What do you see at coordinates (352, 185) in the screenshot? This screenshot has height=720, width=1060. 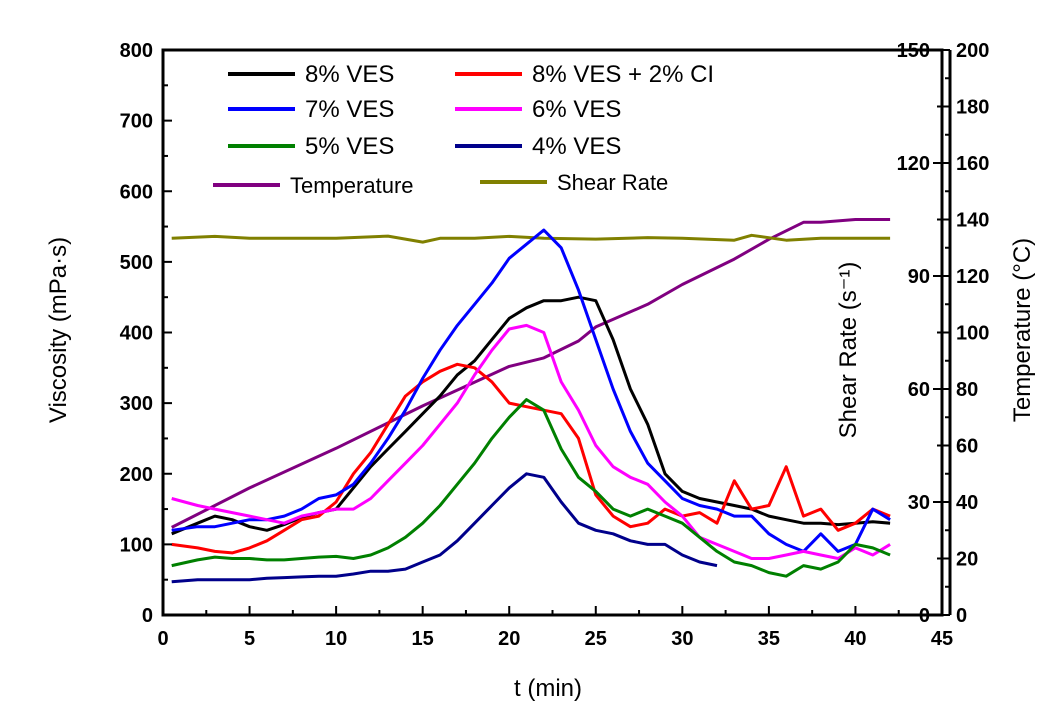 I see `legend-label-temperature: Temperature` at bounding box center [352, 185].